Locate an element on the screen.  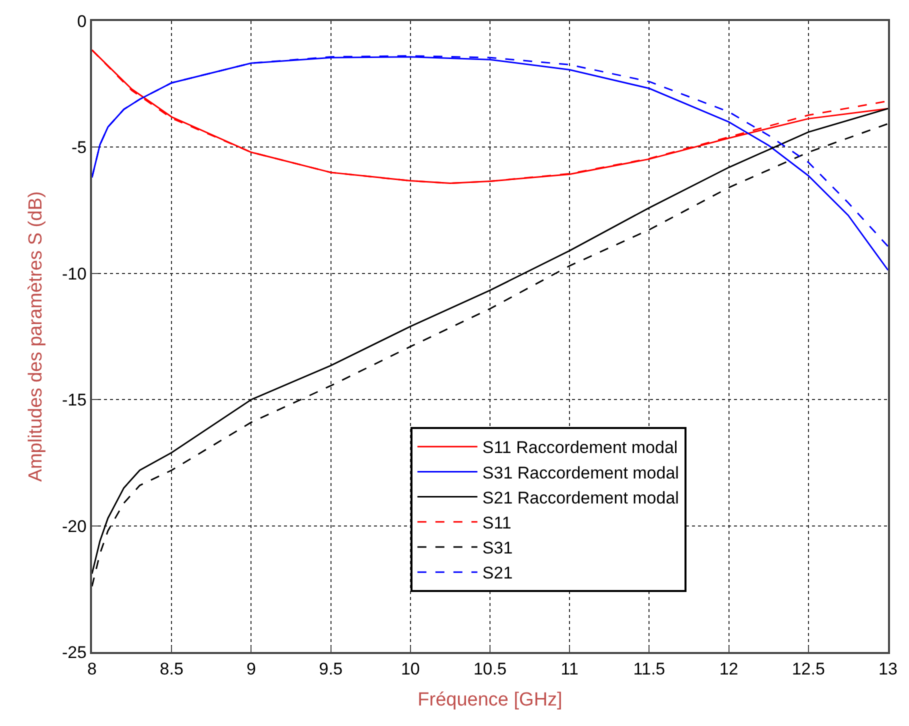
x-tick-label: 10 is located at coordinates (410, 668).